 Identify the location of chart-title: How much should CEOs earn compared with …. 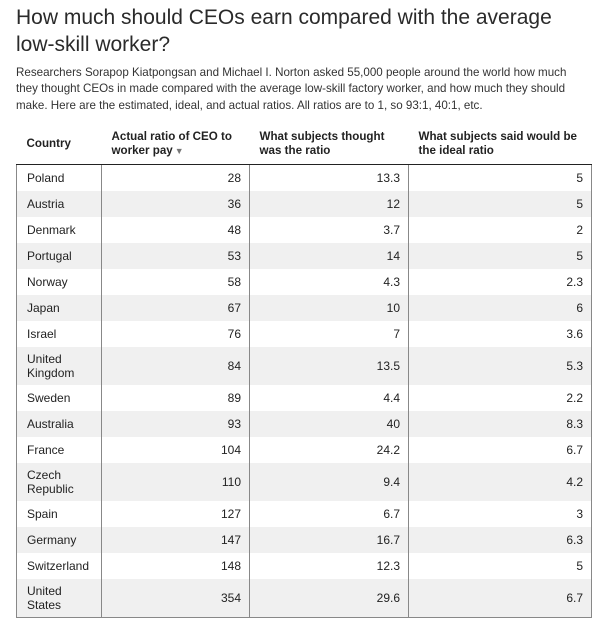
(284, 31).